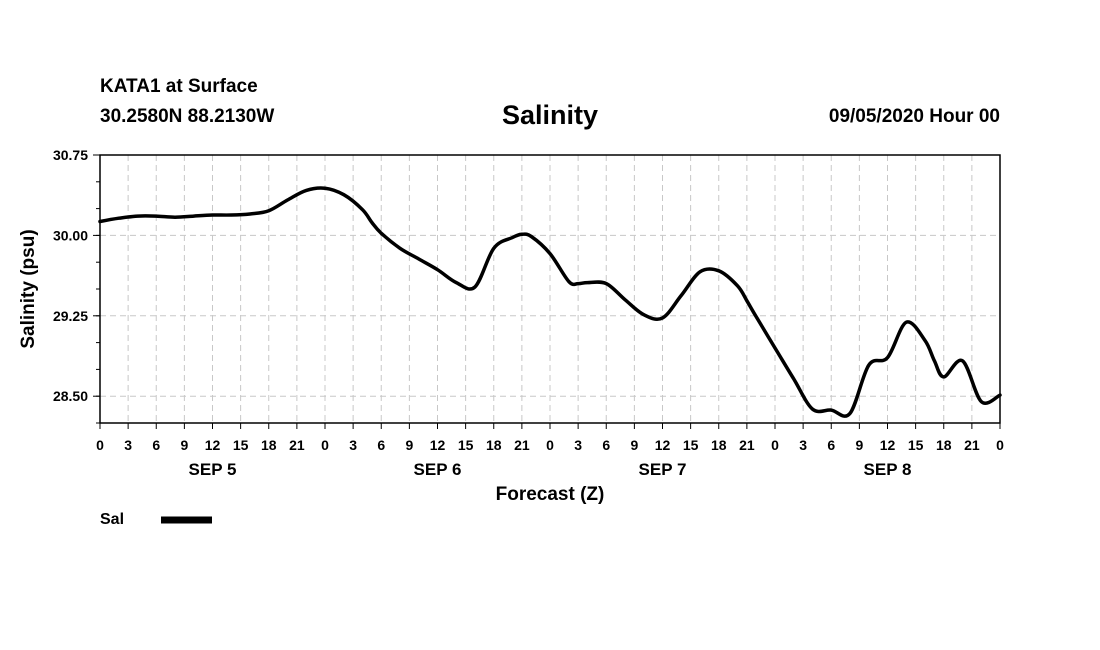 The image size is (1100, 650). I want to click on day-label: SEP 8, so click(888, 469).